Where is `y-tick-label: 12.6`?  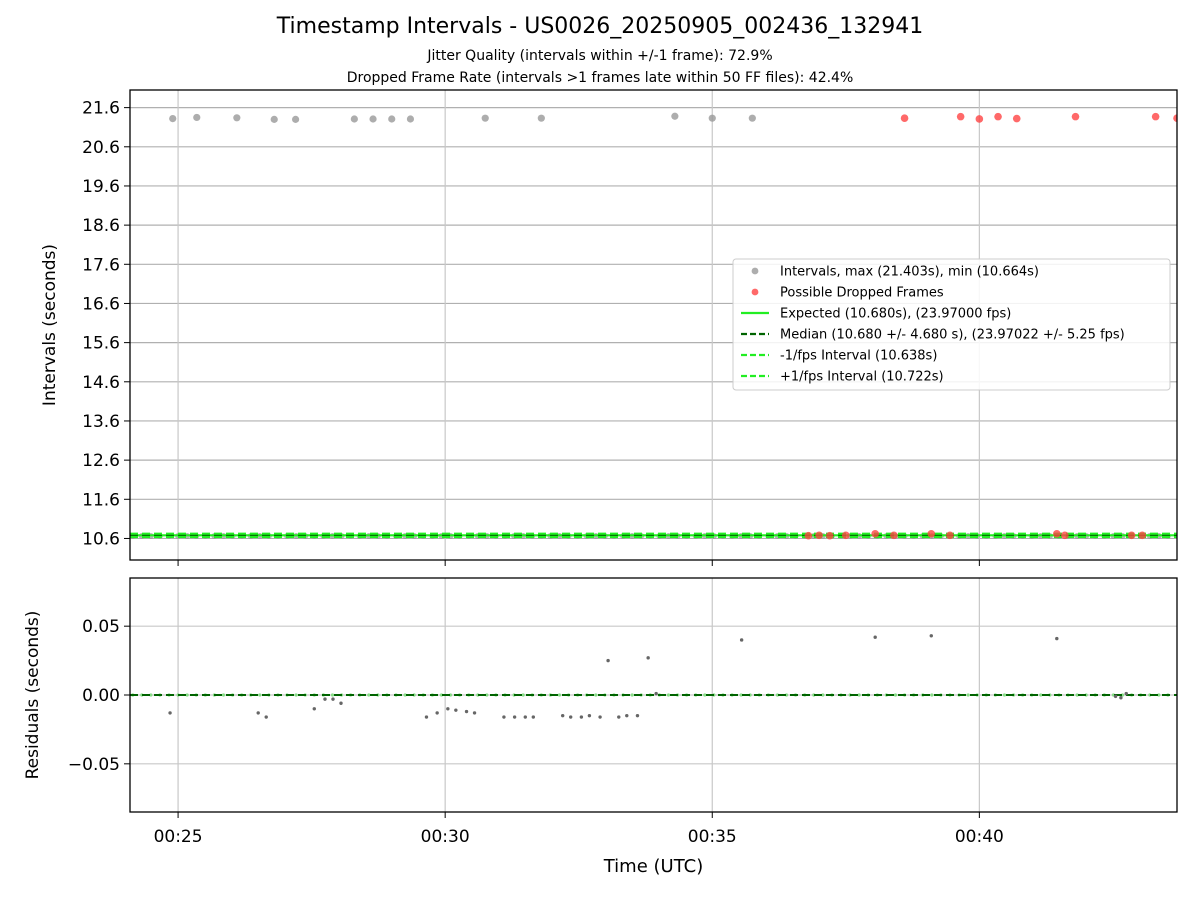 y-tick-label: 12.6 is located at coordinates (101, 461).